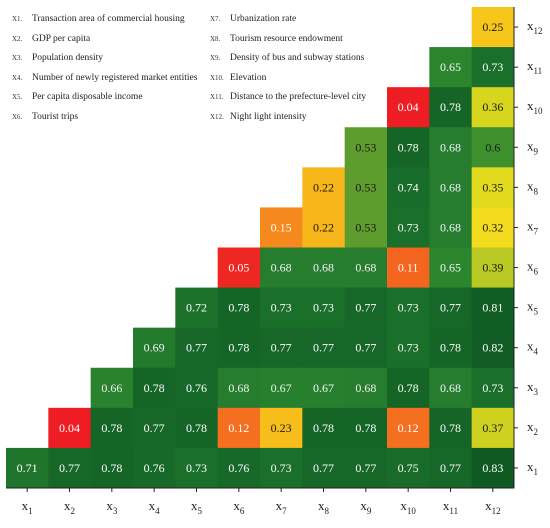  Describe the element at coordinates (533, 308) in the screenshot. I see `y-tick-label: x5` at that location.